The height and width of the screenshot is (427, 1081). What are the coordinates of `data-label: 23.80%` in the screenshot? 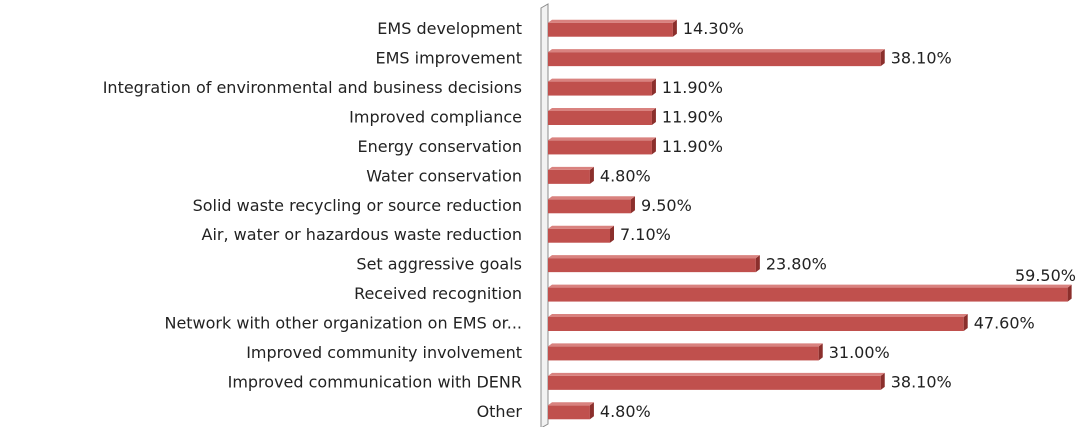 It's located at (796, 264).